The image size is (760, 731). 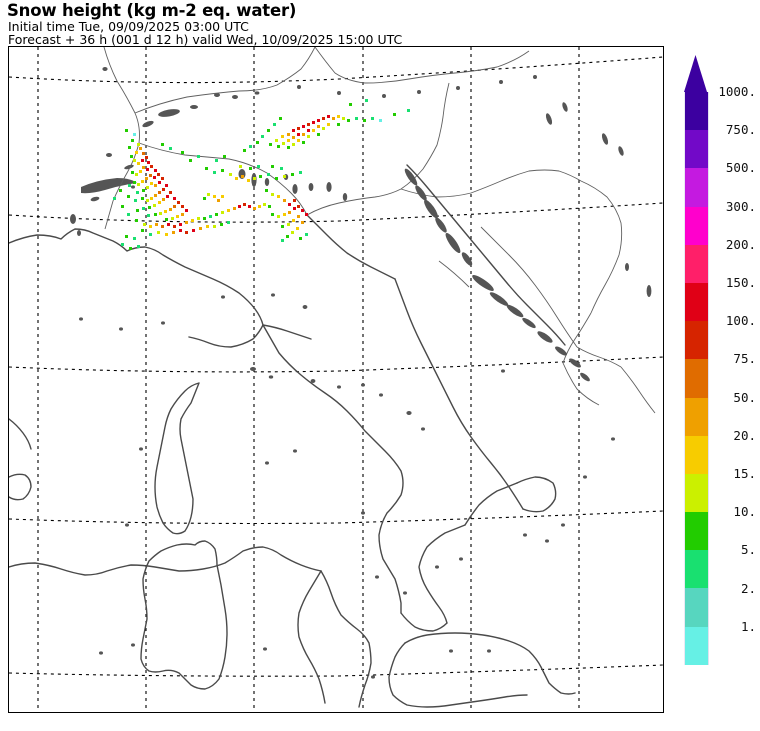 I want to click on colorbar-tick-15: 15., so click(x=744, y=473).